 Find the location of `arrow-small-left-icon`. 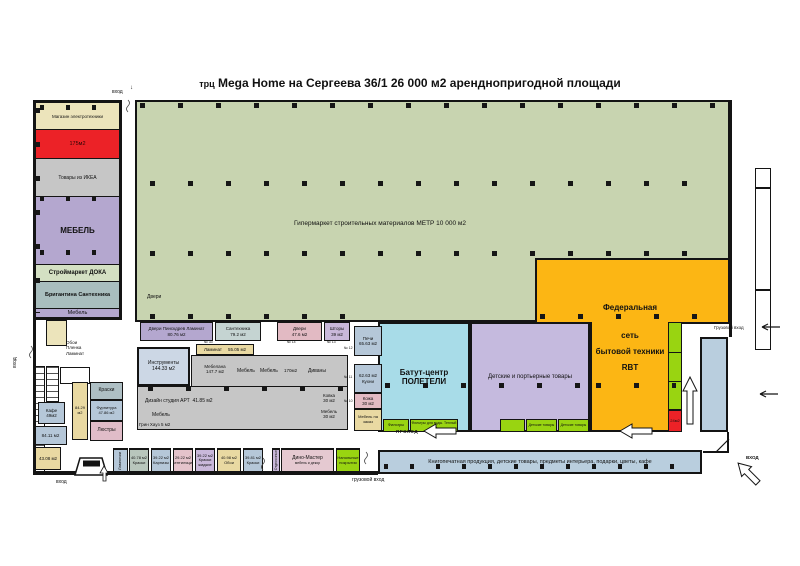

arrow-small-left-icon is located at coordinates (768, 394).